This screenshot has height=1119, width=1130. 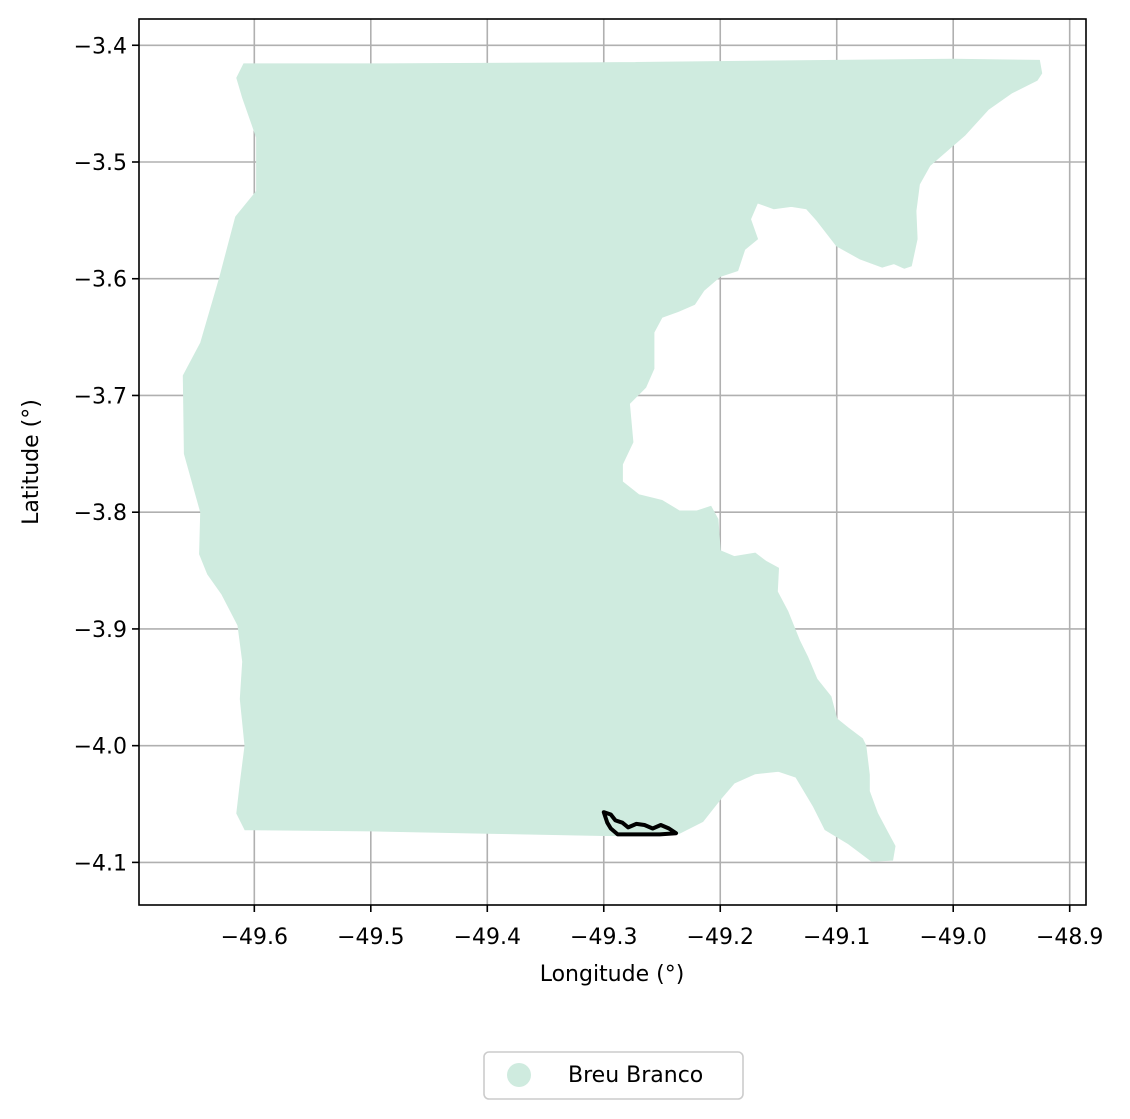 I want to click on y-tick-label: −4.0, so click(x=100, y=747).